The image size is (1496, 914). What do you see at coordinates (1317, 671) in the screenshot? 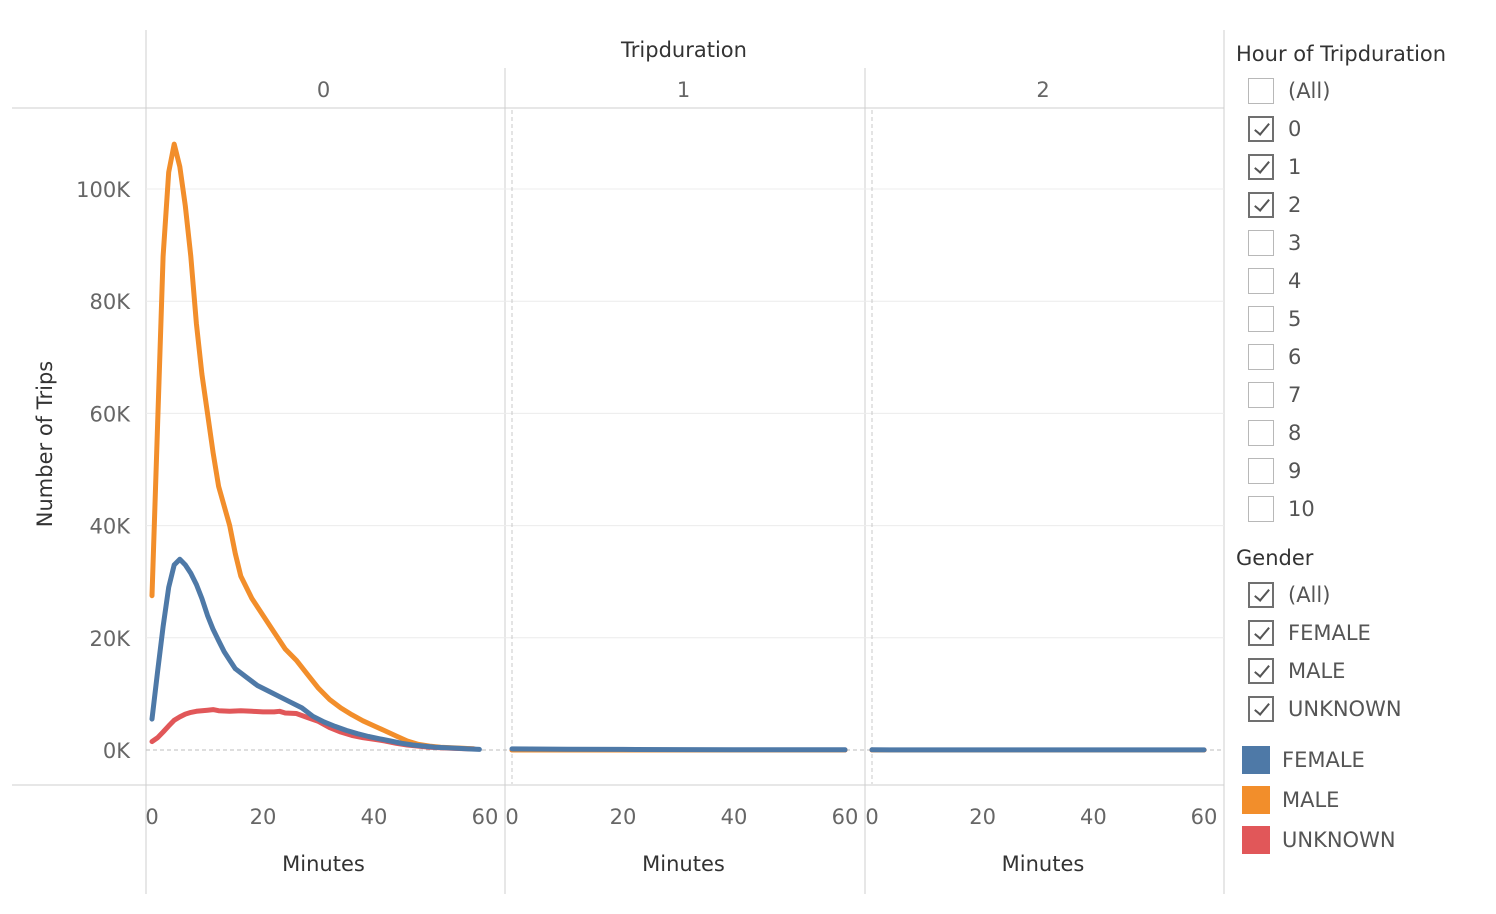
I see `gender-filter-label: MALE` at bounding box center [1317, 671].